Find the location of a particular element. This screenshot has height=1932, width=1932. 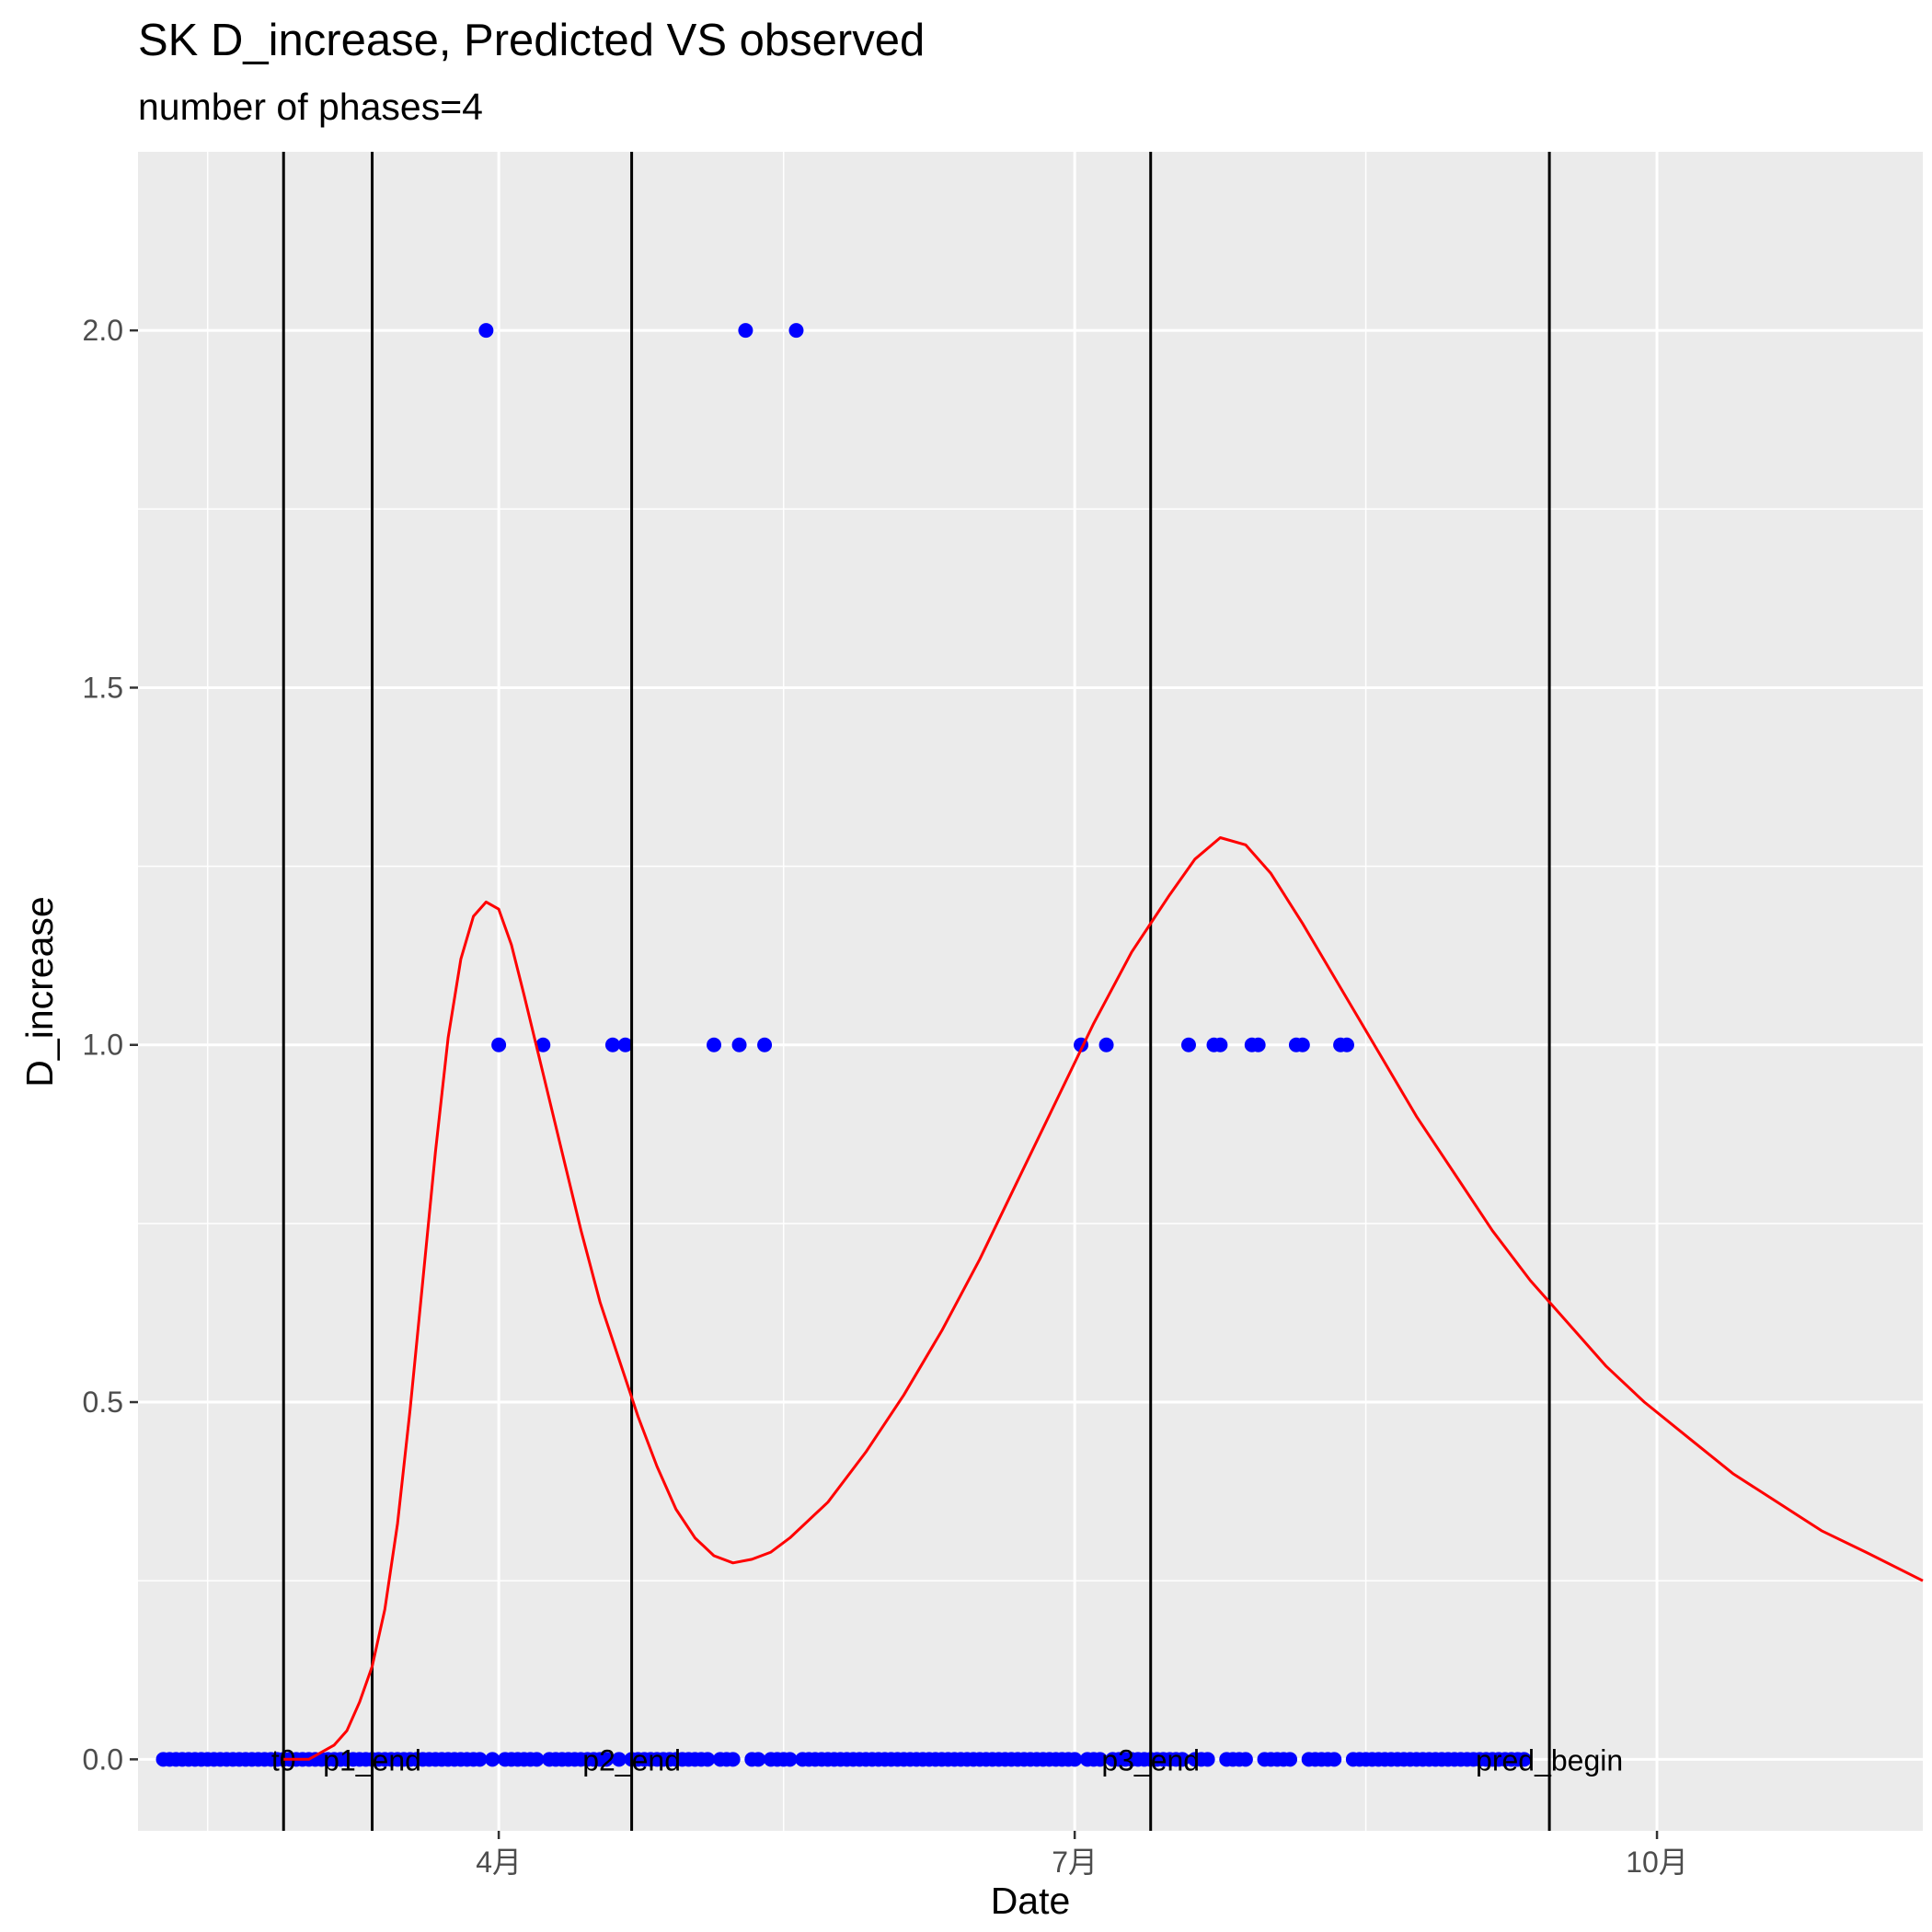

y-tick-label: 0.0 is located at coordinates (103, 1759).